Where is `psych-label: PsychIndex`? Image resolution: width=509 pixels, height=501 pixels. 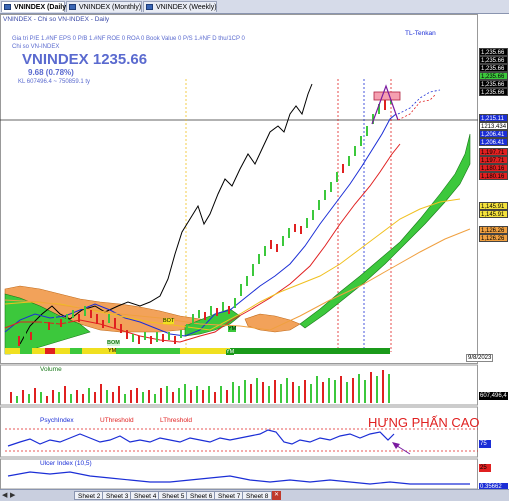 psych-label: PsychIndex is located at coordinates (57, 420).